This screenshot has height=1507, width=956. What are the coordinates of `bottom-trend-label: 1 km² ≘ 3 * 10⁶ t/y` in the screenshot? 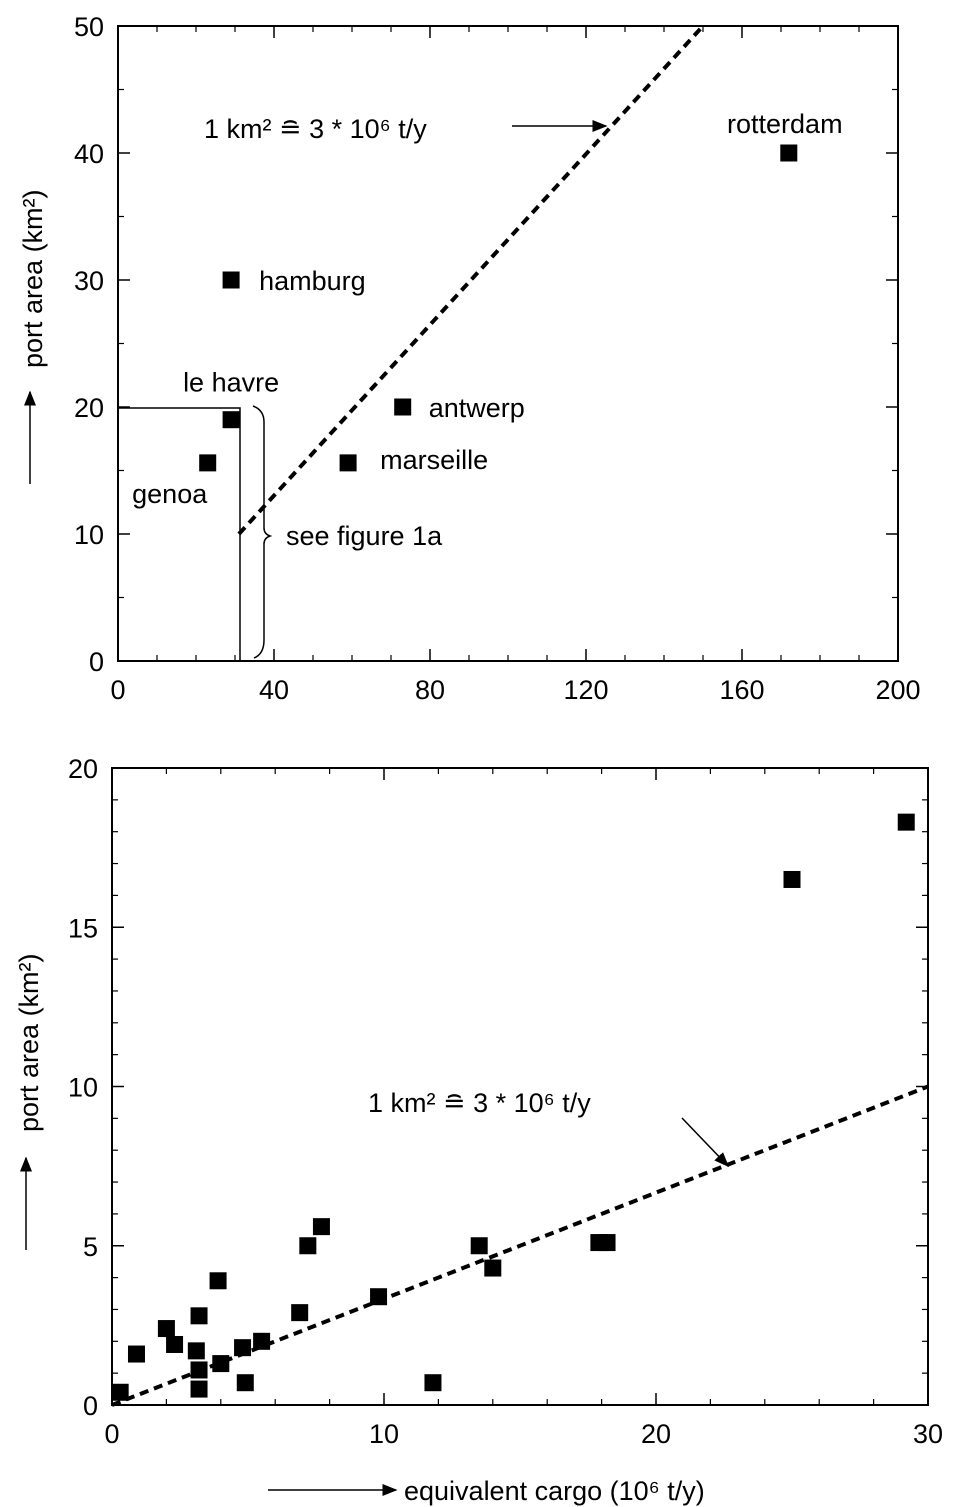 It's located at (479, 1103).